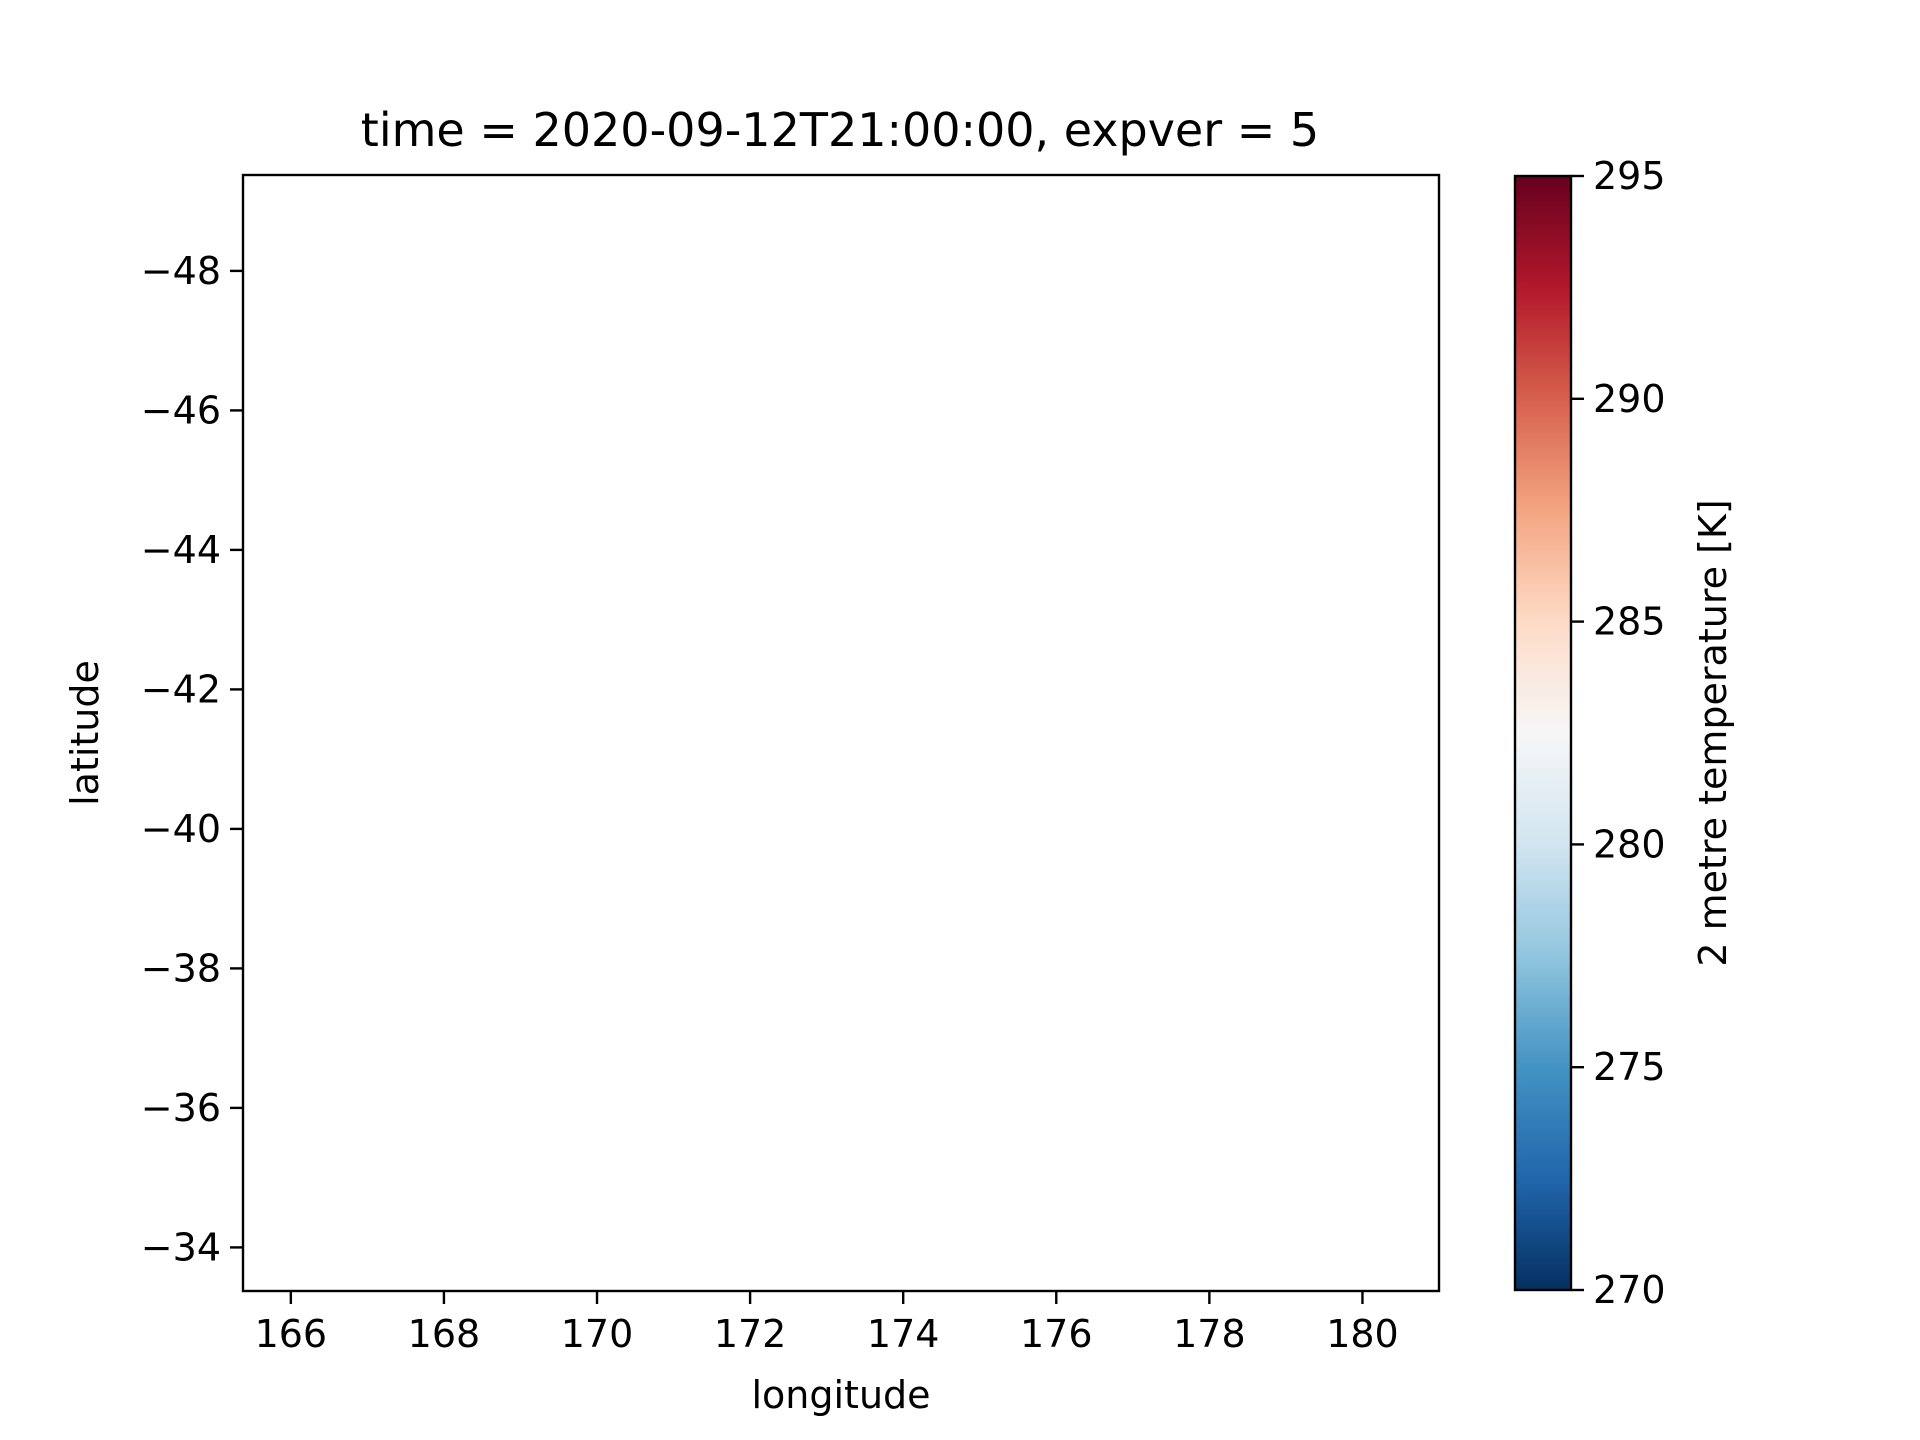 This screenshot has height=1440, width=1920. Describe the element at coordinates (181, 550) in the screenshot. I see `y-tick-label: −44` at that location.